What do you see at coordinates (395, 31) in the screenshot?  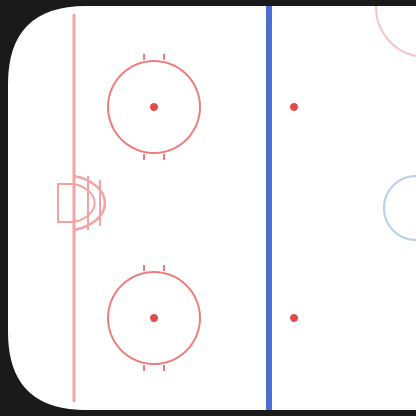 I see `edge-circle-top-right` at bounding box center [395, 31].